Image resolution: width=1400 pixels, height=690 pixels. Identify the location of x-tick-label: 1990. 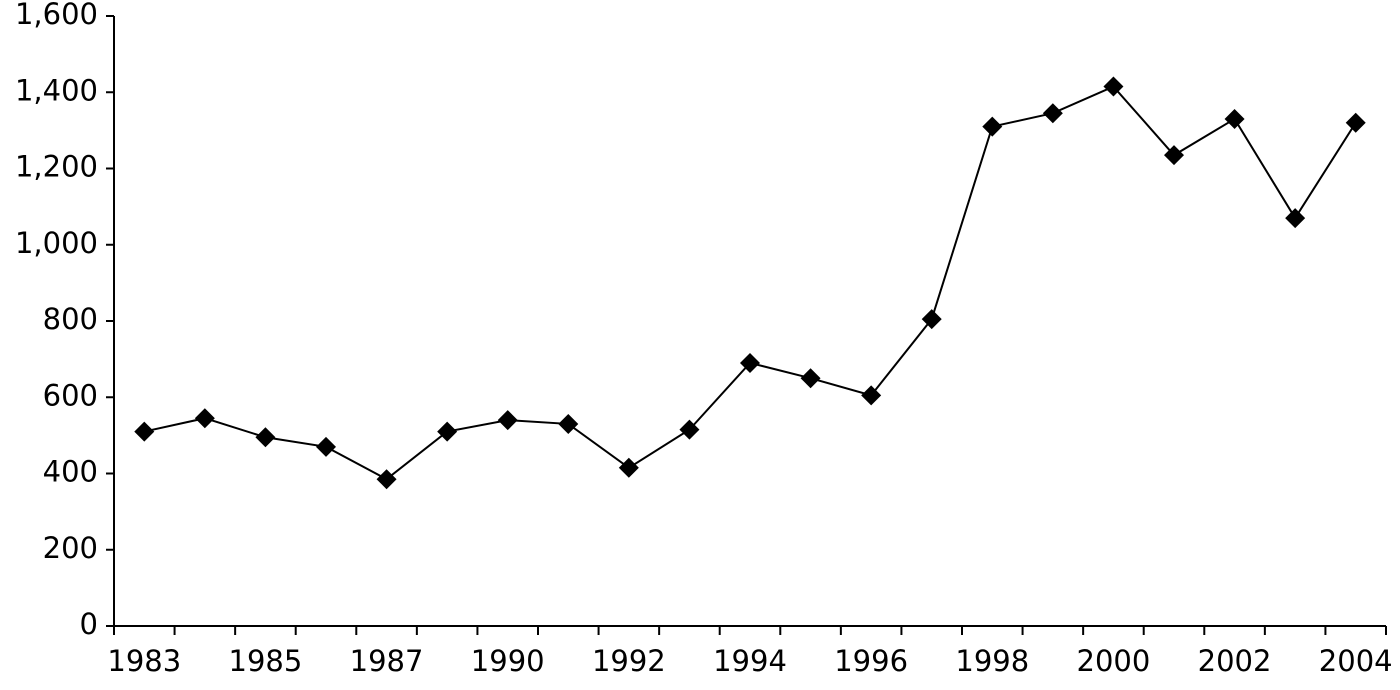
(508, 661).